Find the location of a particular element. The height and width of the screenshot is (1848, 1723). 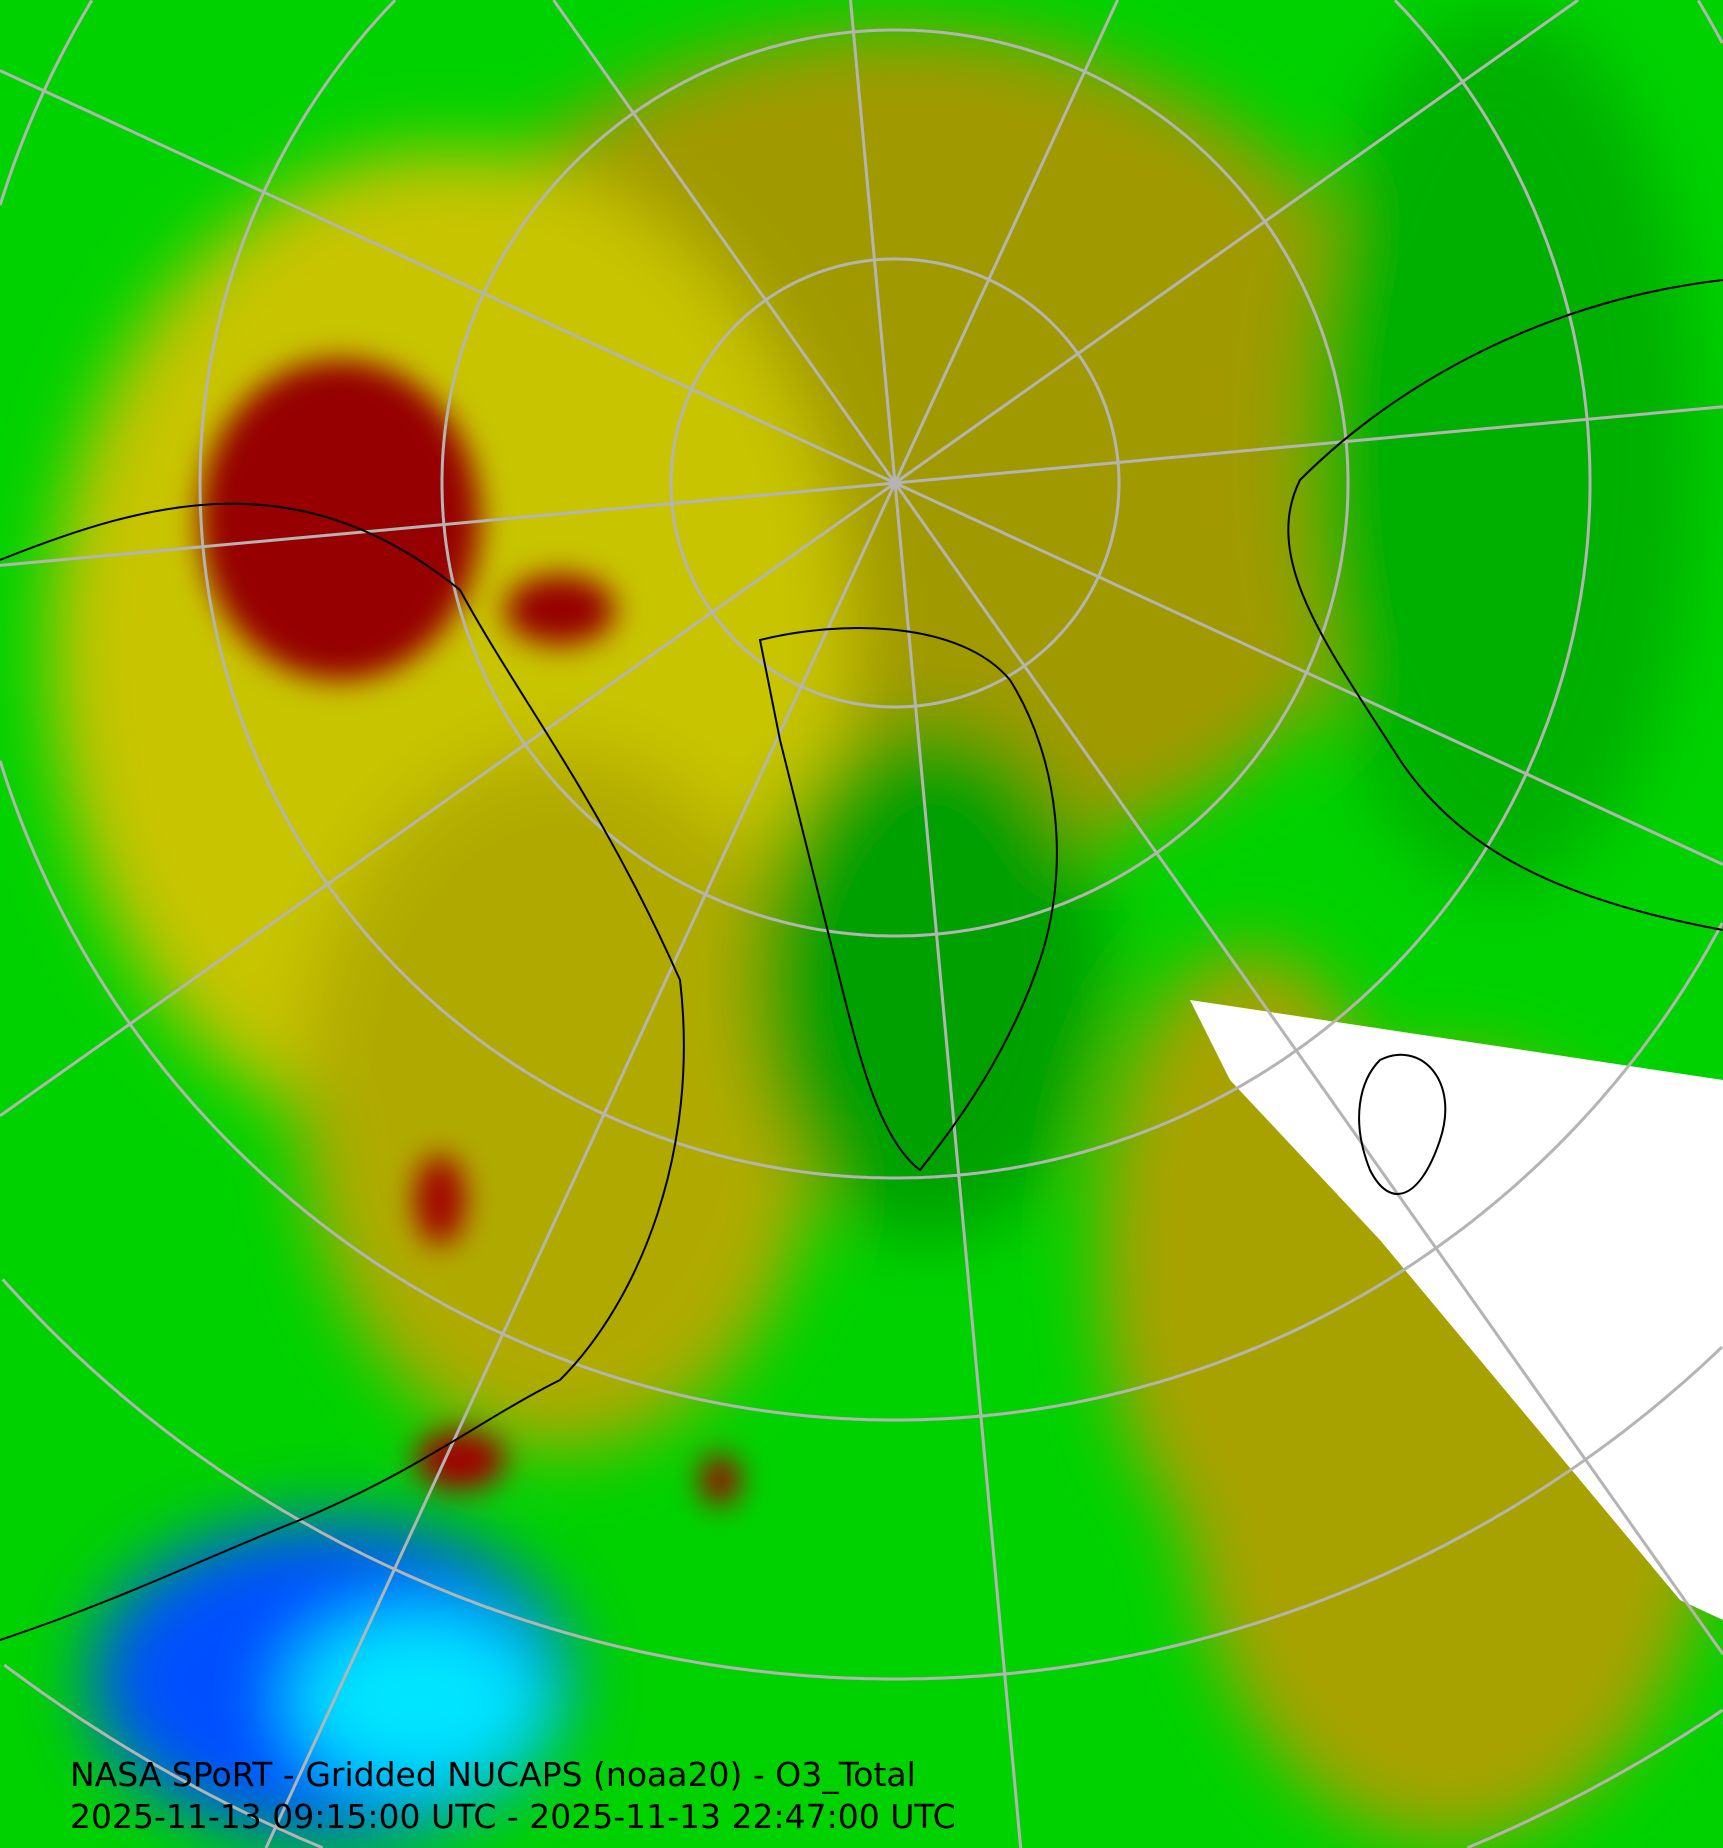

greenland-outline is located at coordinates (908, 899).